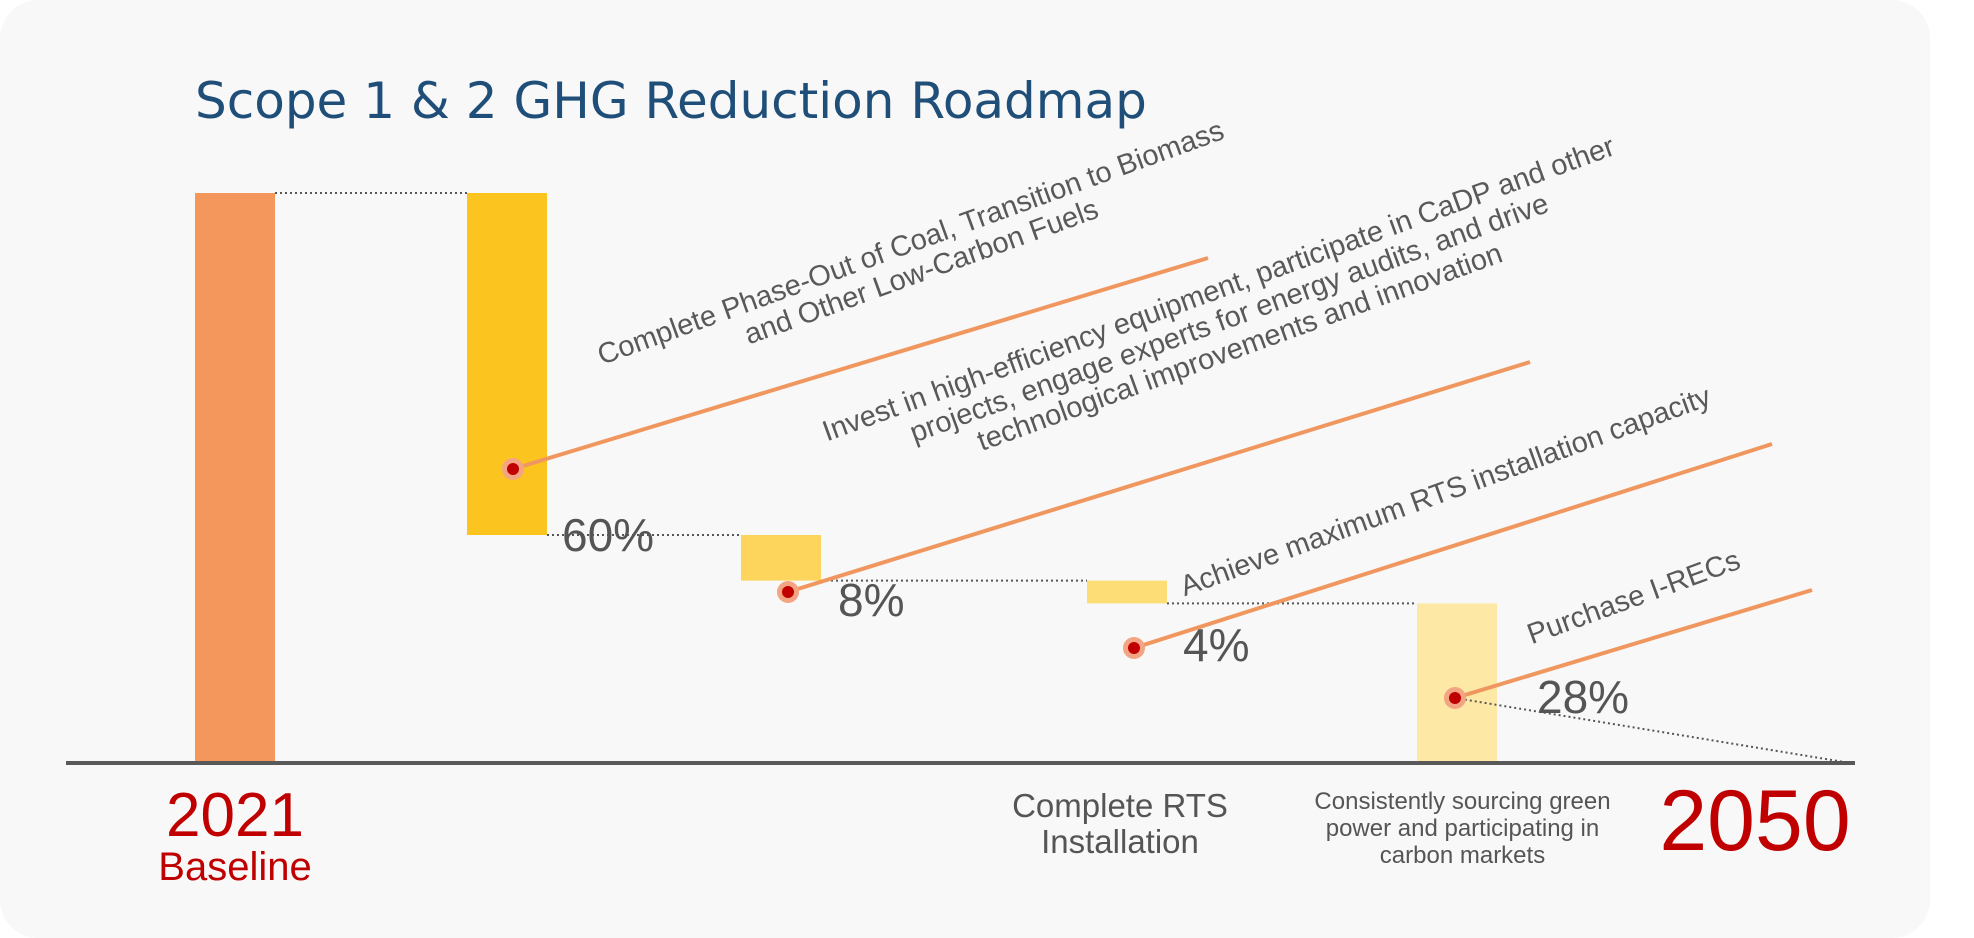 This screenshot has height=938, width=1974. I want to click on baseline-year: 2021, so click(235, 815).